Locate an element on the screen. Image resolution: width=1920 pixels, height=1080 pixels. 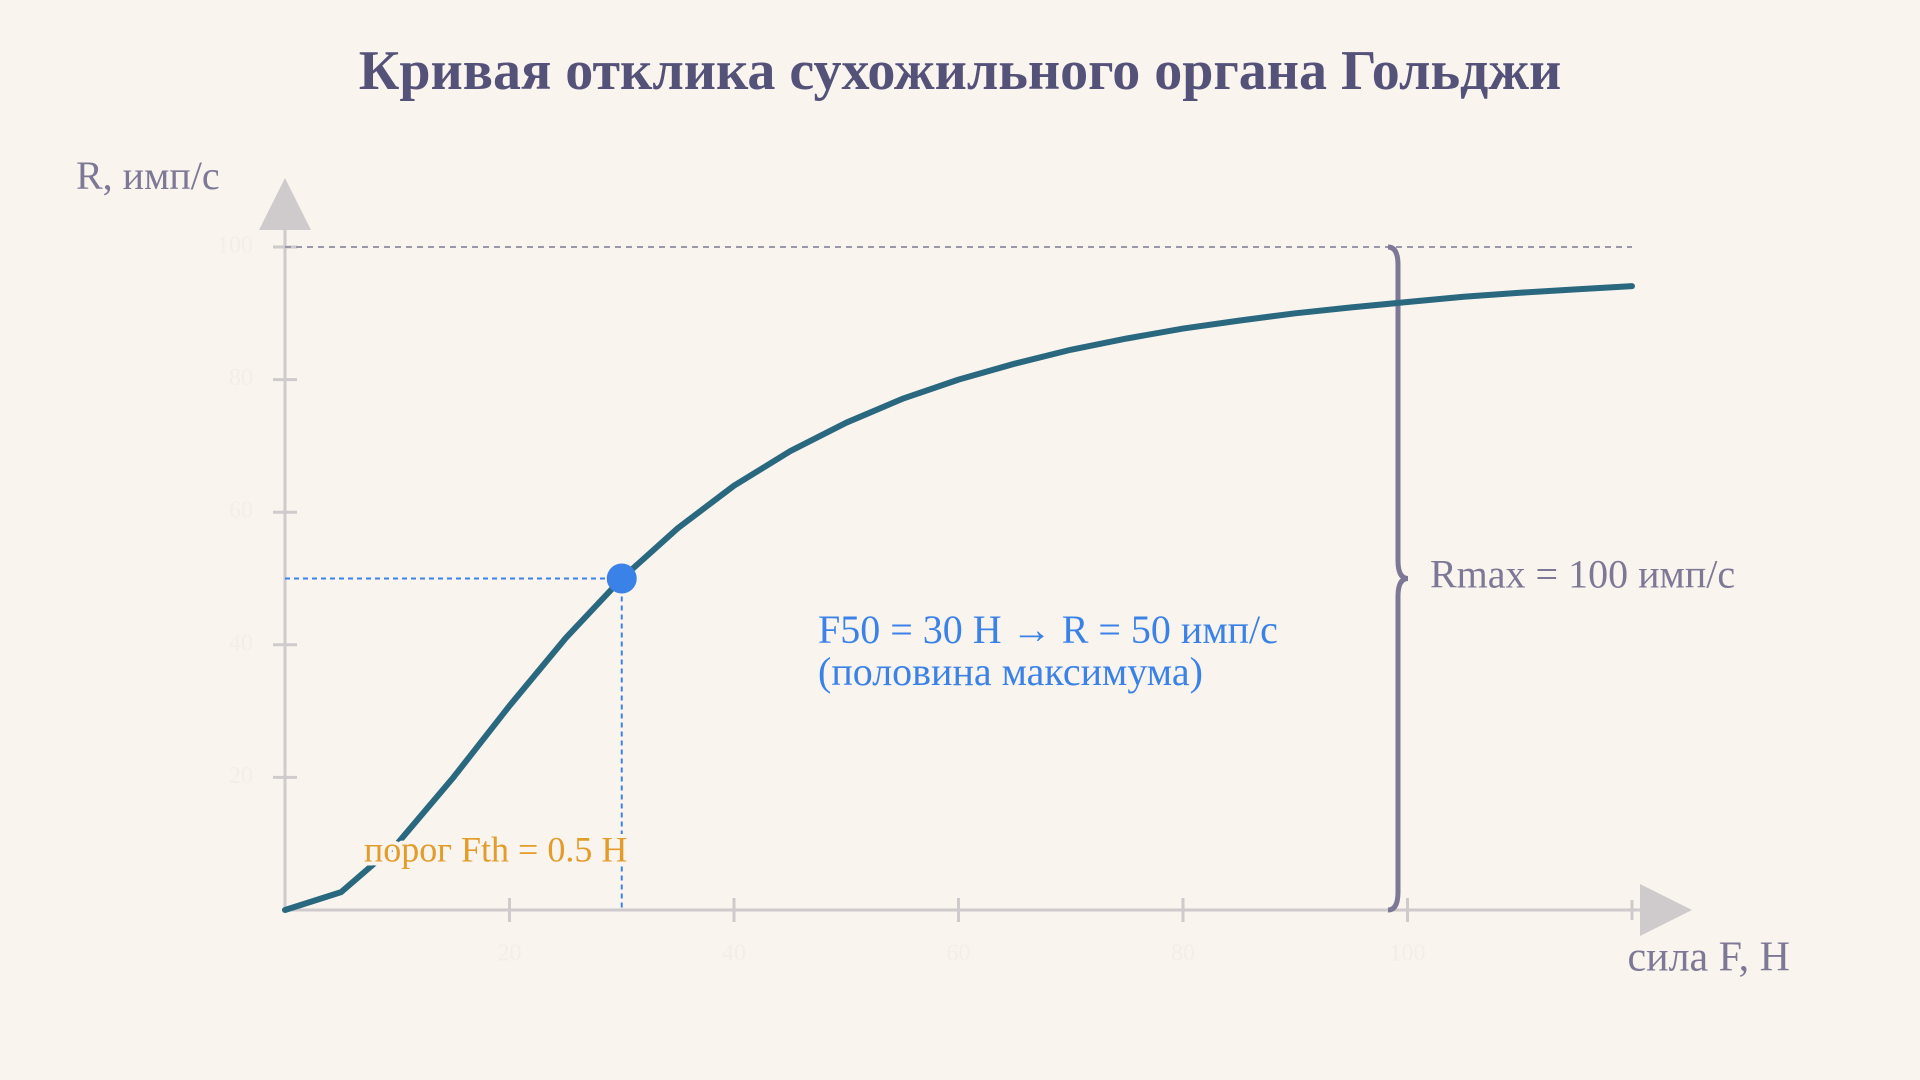
y-axis-arrow is located at coordinates (285, 204).